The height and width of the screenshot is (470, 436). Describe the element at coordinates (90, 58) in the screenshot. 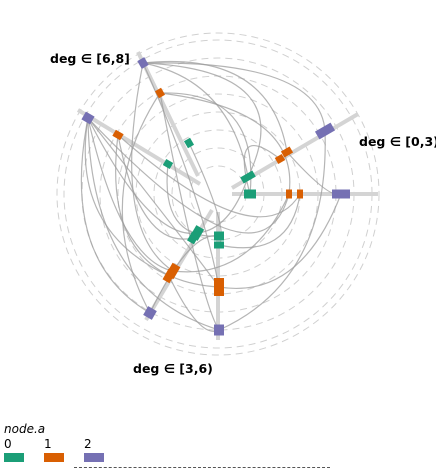

I see `axis-label-a2: deg ∈ [6,8]` at that location.